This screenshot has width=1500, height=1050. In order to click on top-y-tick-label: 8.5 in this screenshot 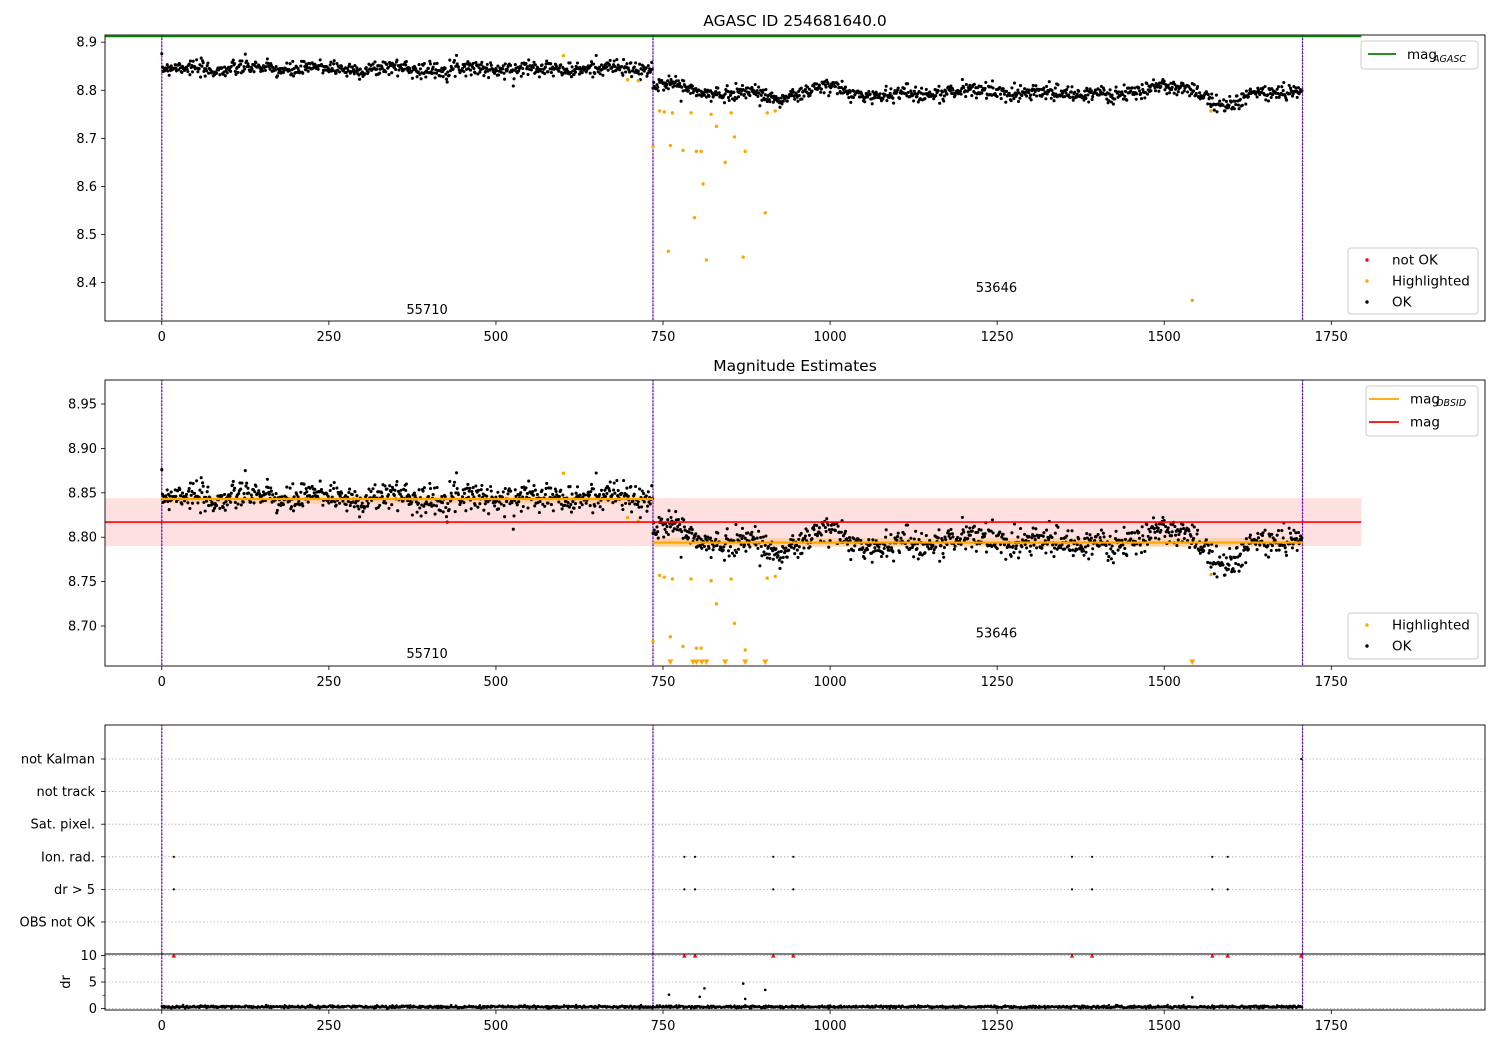, I will do `click(86, 235)`.